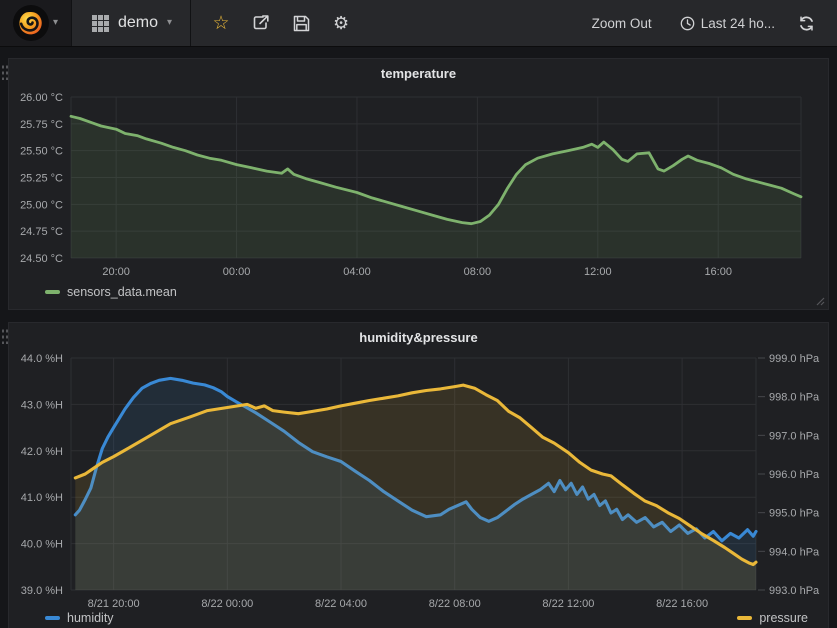 This screenshot has width=837, height=628. Describe the element at coordinates (794, 398) in the screenshot. I see `svg-text: 998.0 hPa` at that location.